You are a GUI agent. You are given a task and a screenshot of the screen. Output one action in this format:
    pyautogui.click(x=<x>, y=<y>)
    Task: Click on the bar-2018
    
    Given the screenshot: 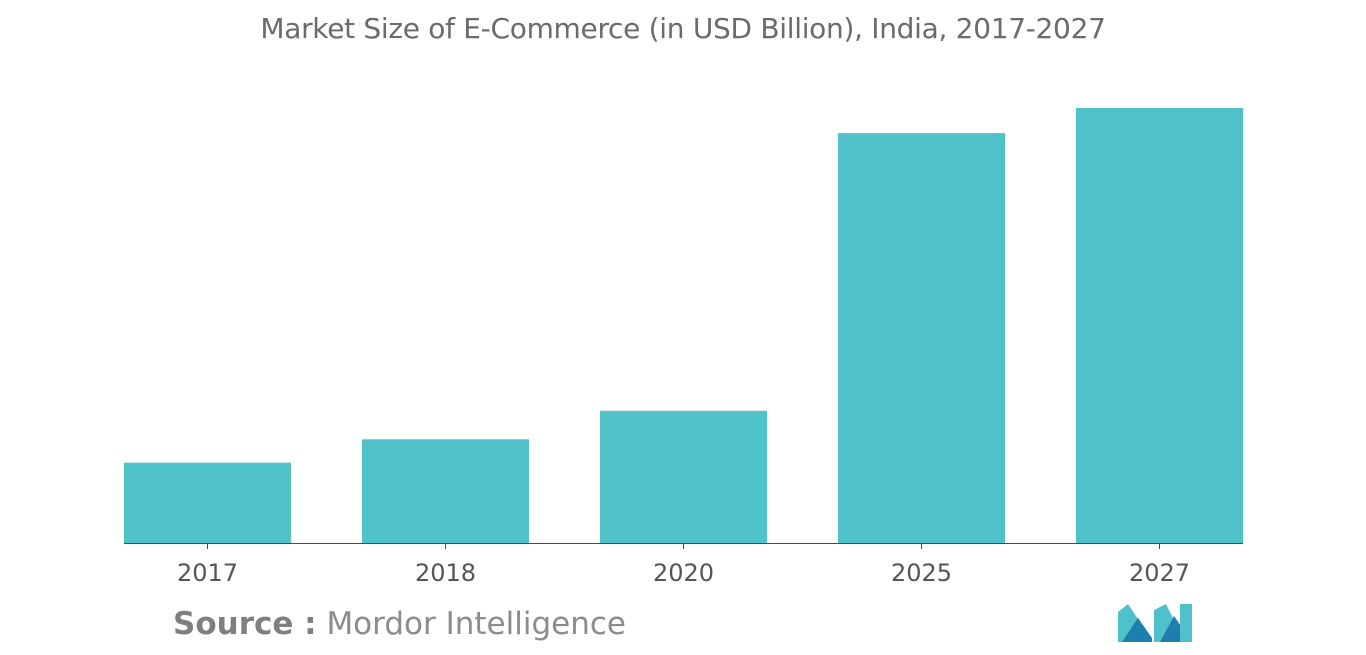 What is the action you would take?
    pyautogui.click(x=445, y=491)
    